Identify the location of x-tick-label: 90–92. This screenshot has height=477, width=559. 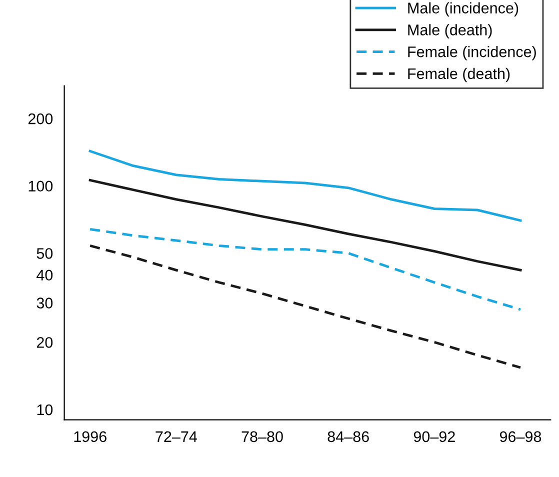
(434, 436).